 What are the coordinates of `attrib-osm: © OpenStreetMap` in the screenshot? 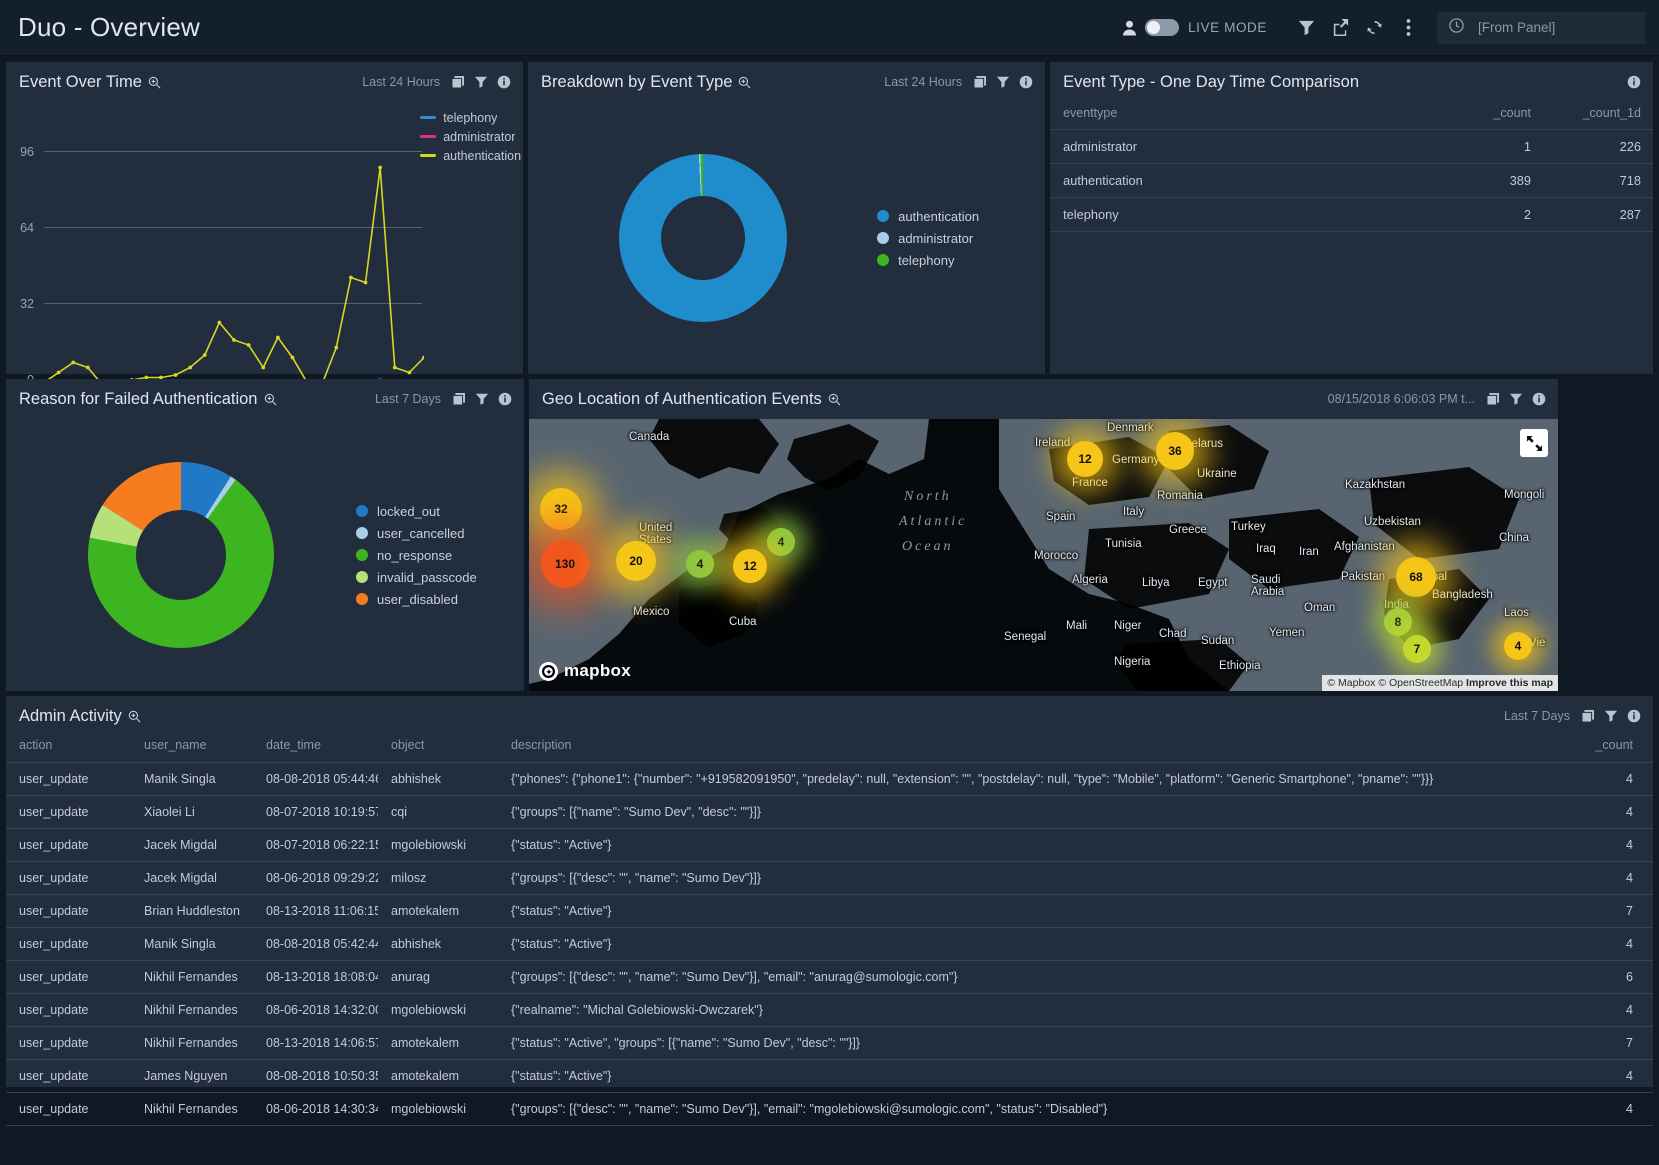 It's located at (1421, 683).